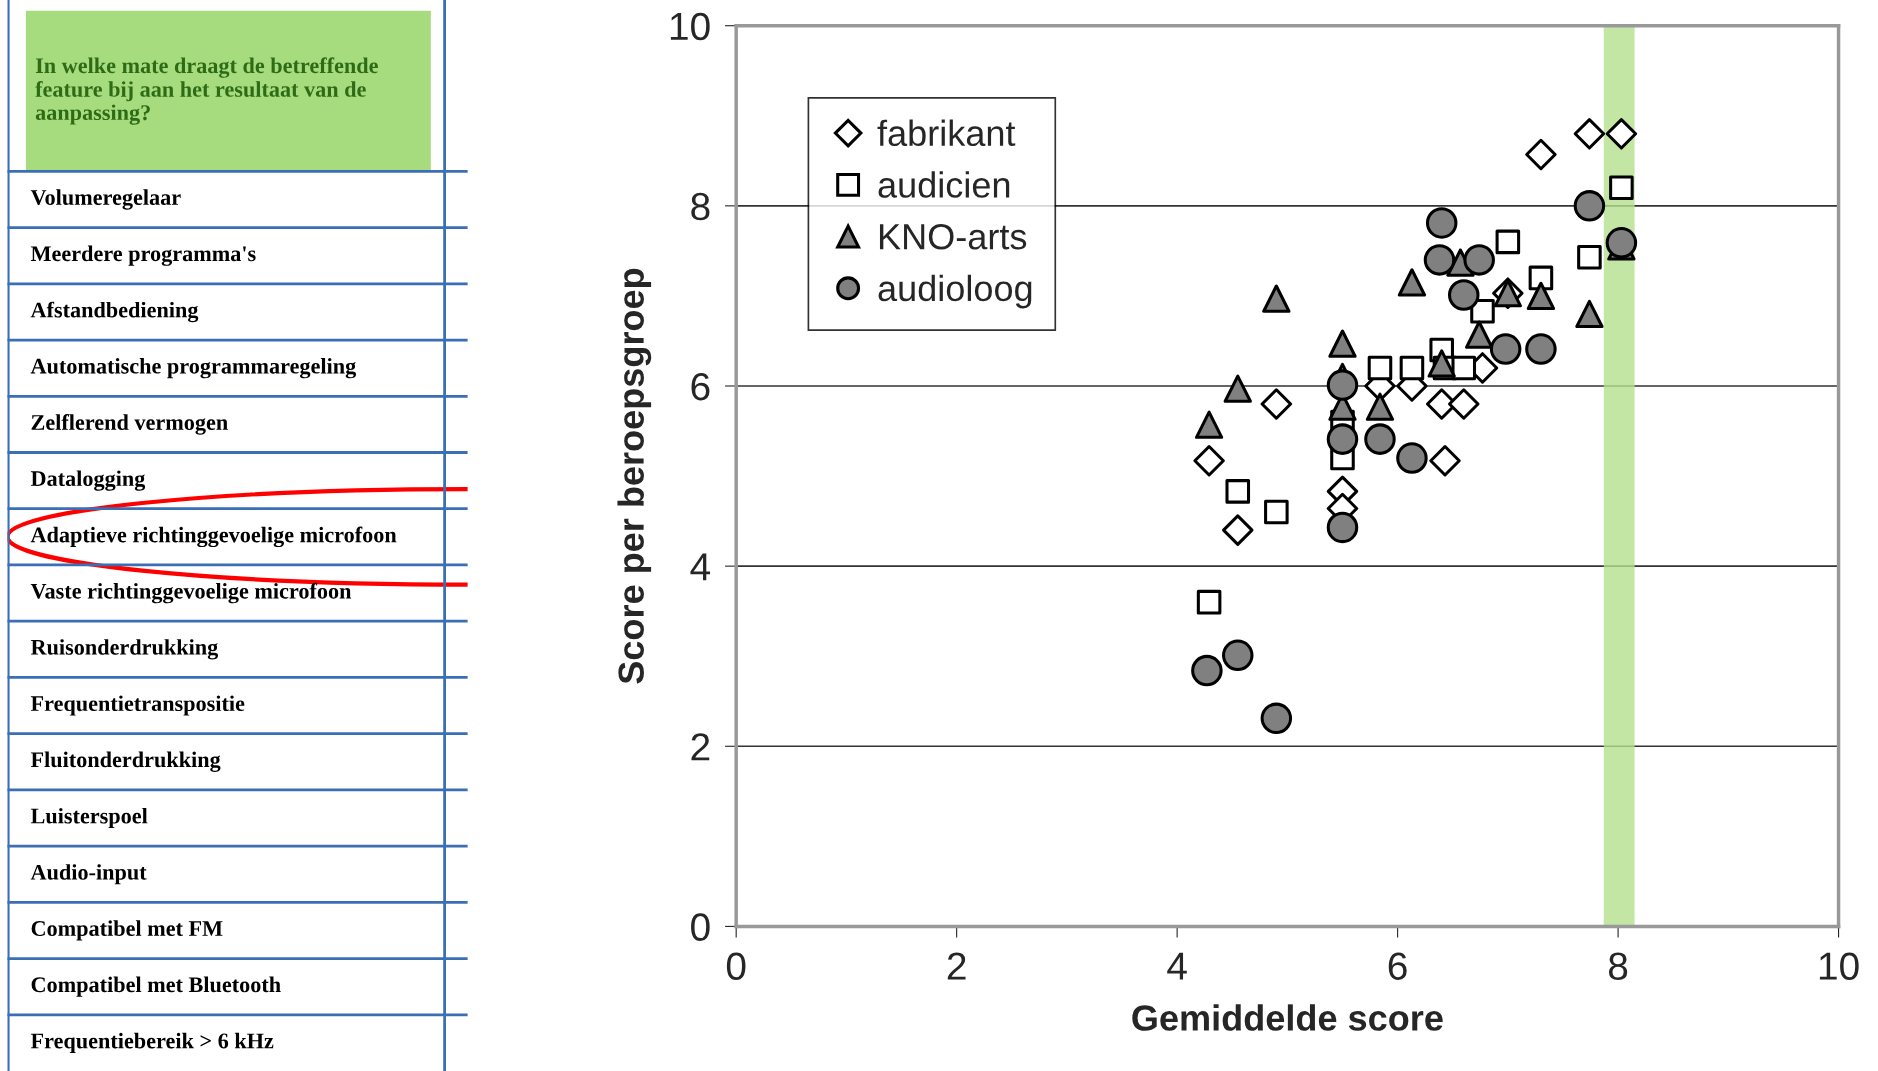 Image resolution: width=1878 pixels, height=1071 pixels. I want to click on text: Luisterspoel, so click(89, 818).